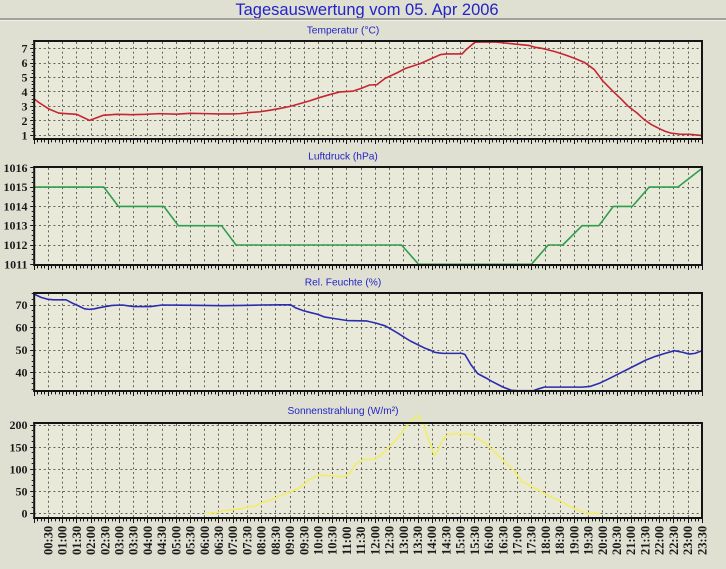 This screenshot has width=726, height=569. I want to click on svg-text: Sonnenstrahlung (W/m²), so click(343, 411).